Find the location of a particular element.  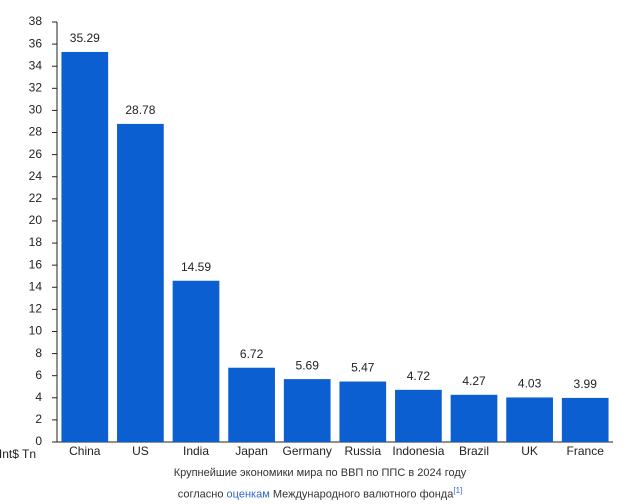

x-tick-label: France is located at coordinates (586, 451).